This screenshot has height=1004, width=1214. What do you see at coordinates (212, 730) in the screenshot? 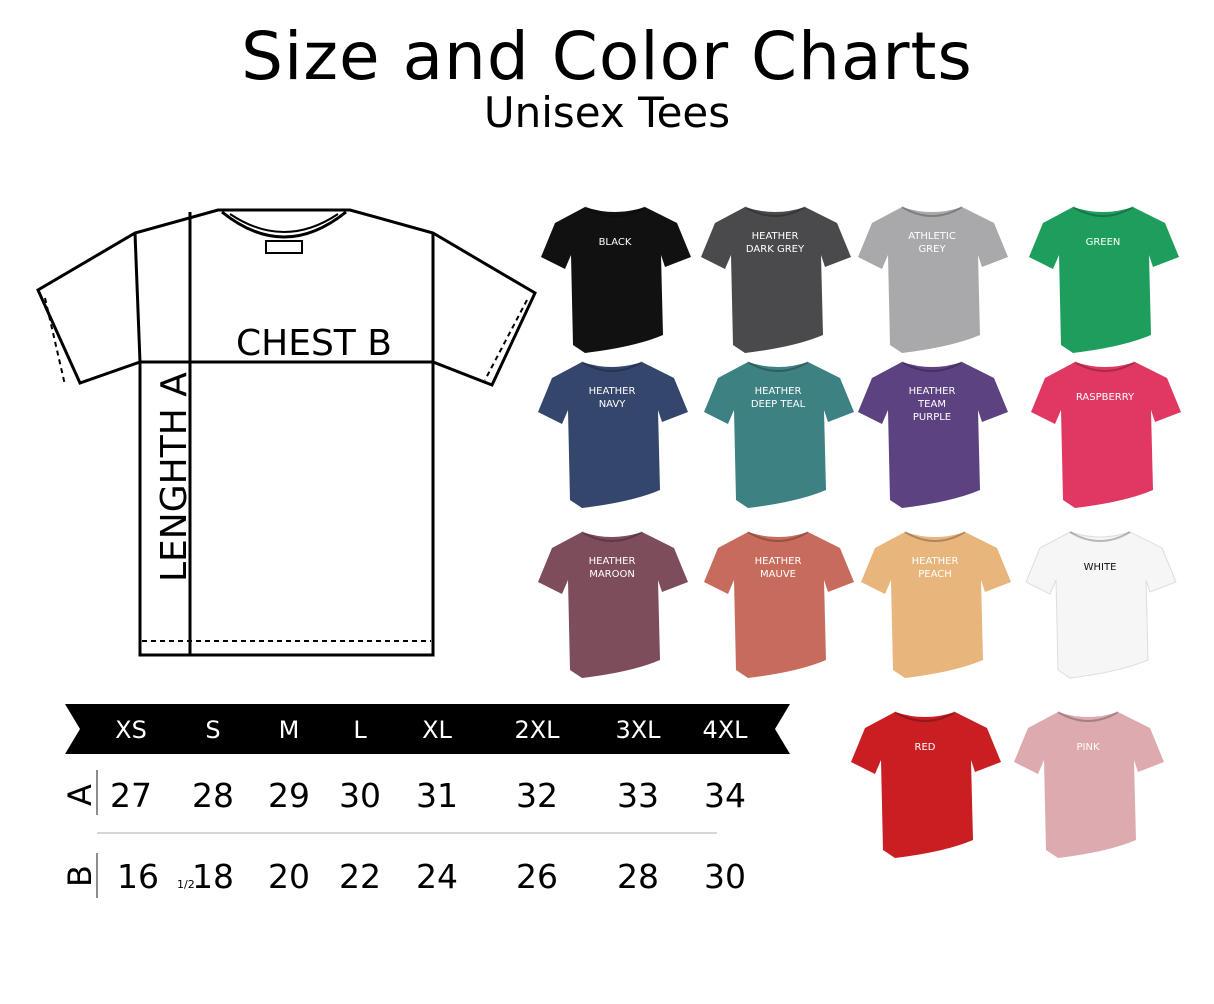
I see `size-header-s: S` at bounding box center [212, 730].